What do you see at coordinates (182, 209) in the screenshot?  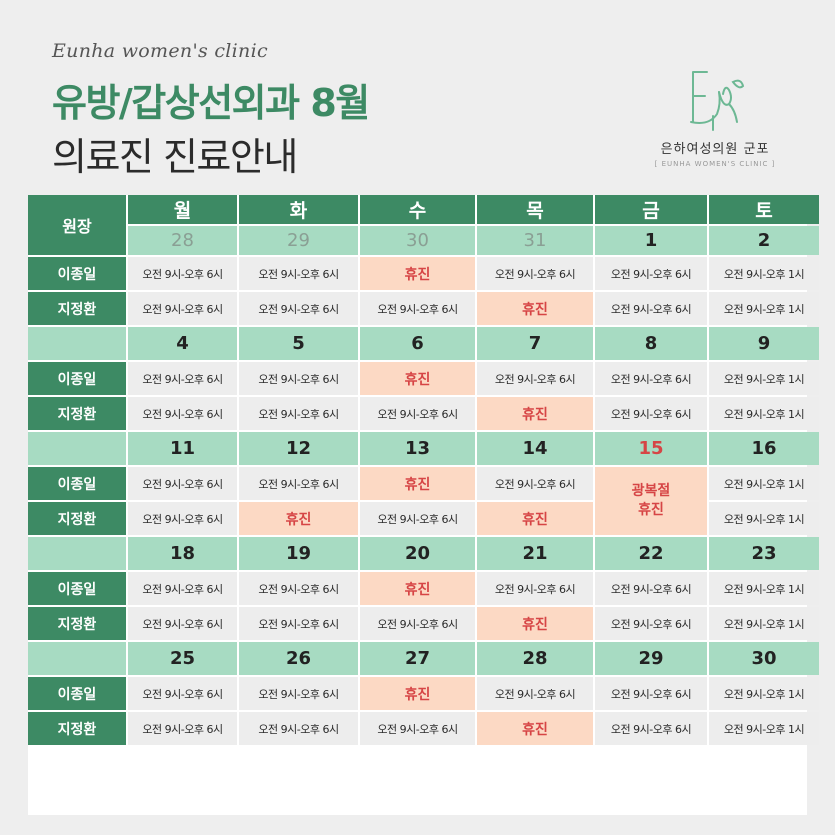 I see `day-header: 월` at bounding box center [182, 209].